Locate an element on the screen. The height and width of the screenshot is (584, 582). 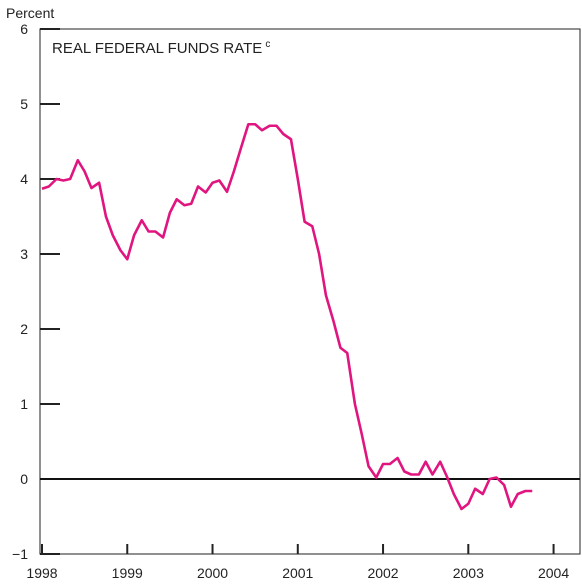
x-tick-label: 1999 is located at coordinates (127, 573).